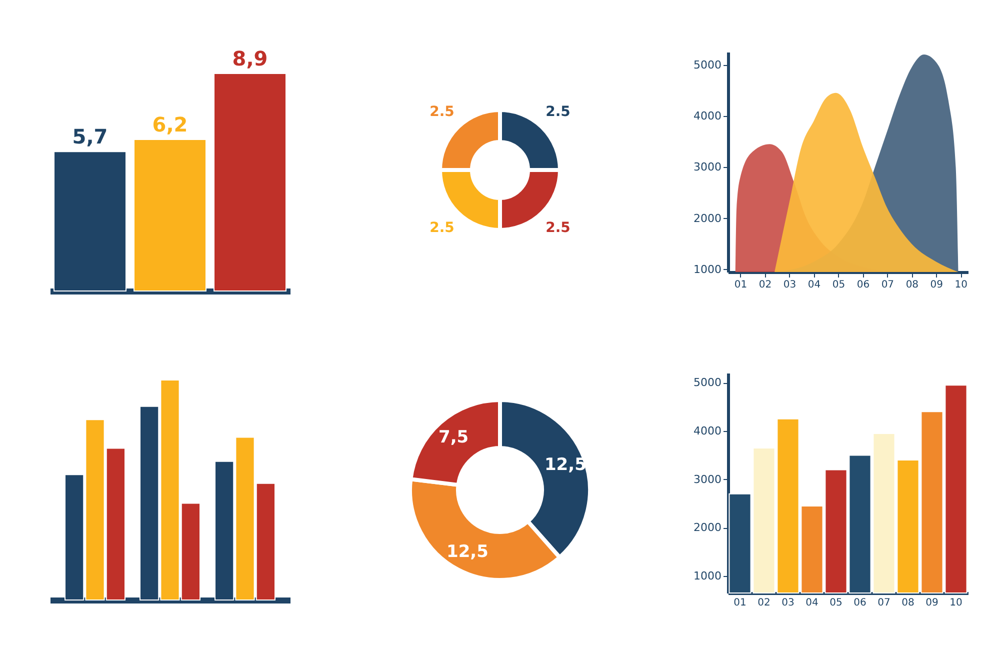 This screenshot has height=667, width=1000. I want to click on data-label: 5,7, so click(90, 136).